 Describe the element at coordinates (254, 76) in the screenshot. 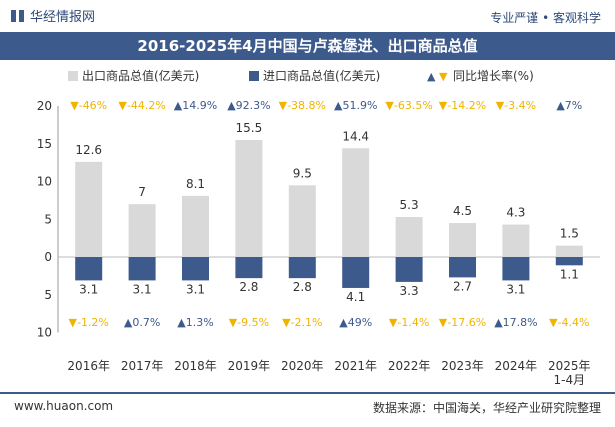

I see `legend-import-swatch` at that location.